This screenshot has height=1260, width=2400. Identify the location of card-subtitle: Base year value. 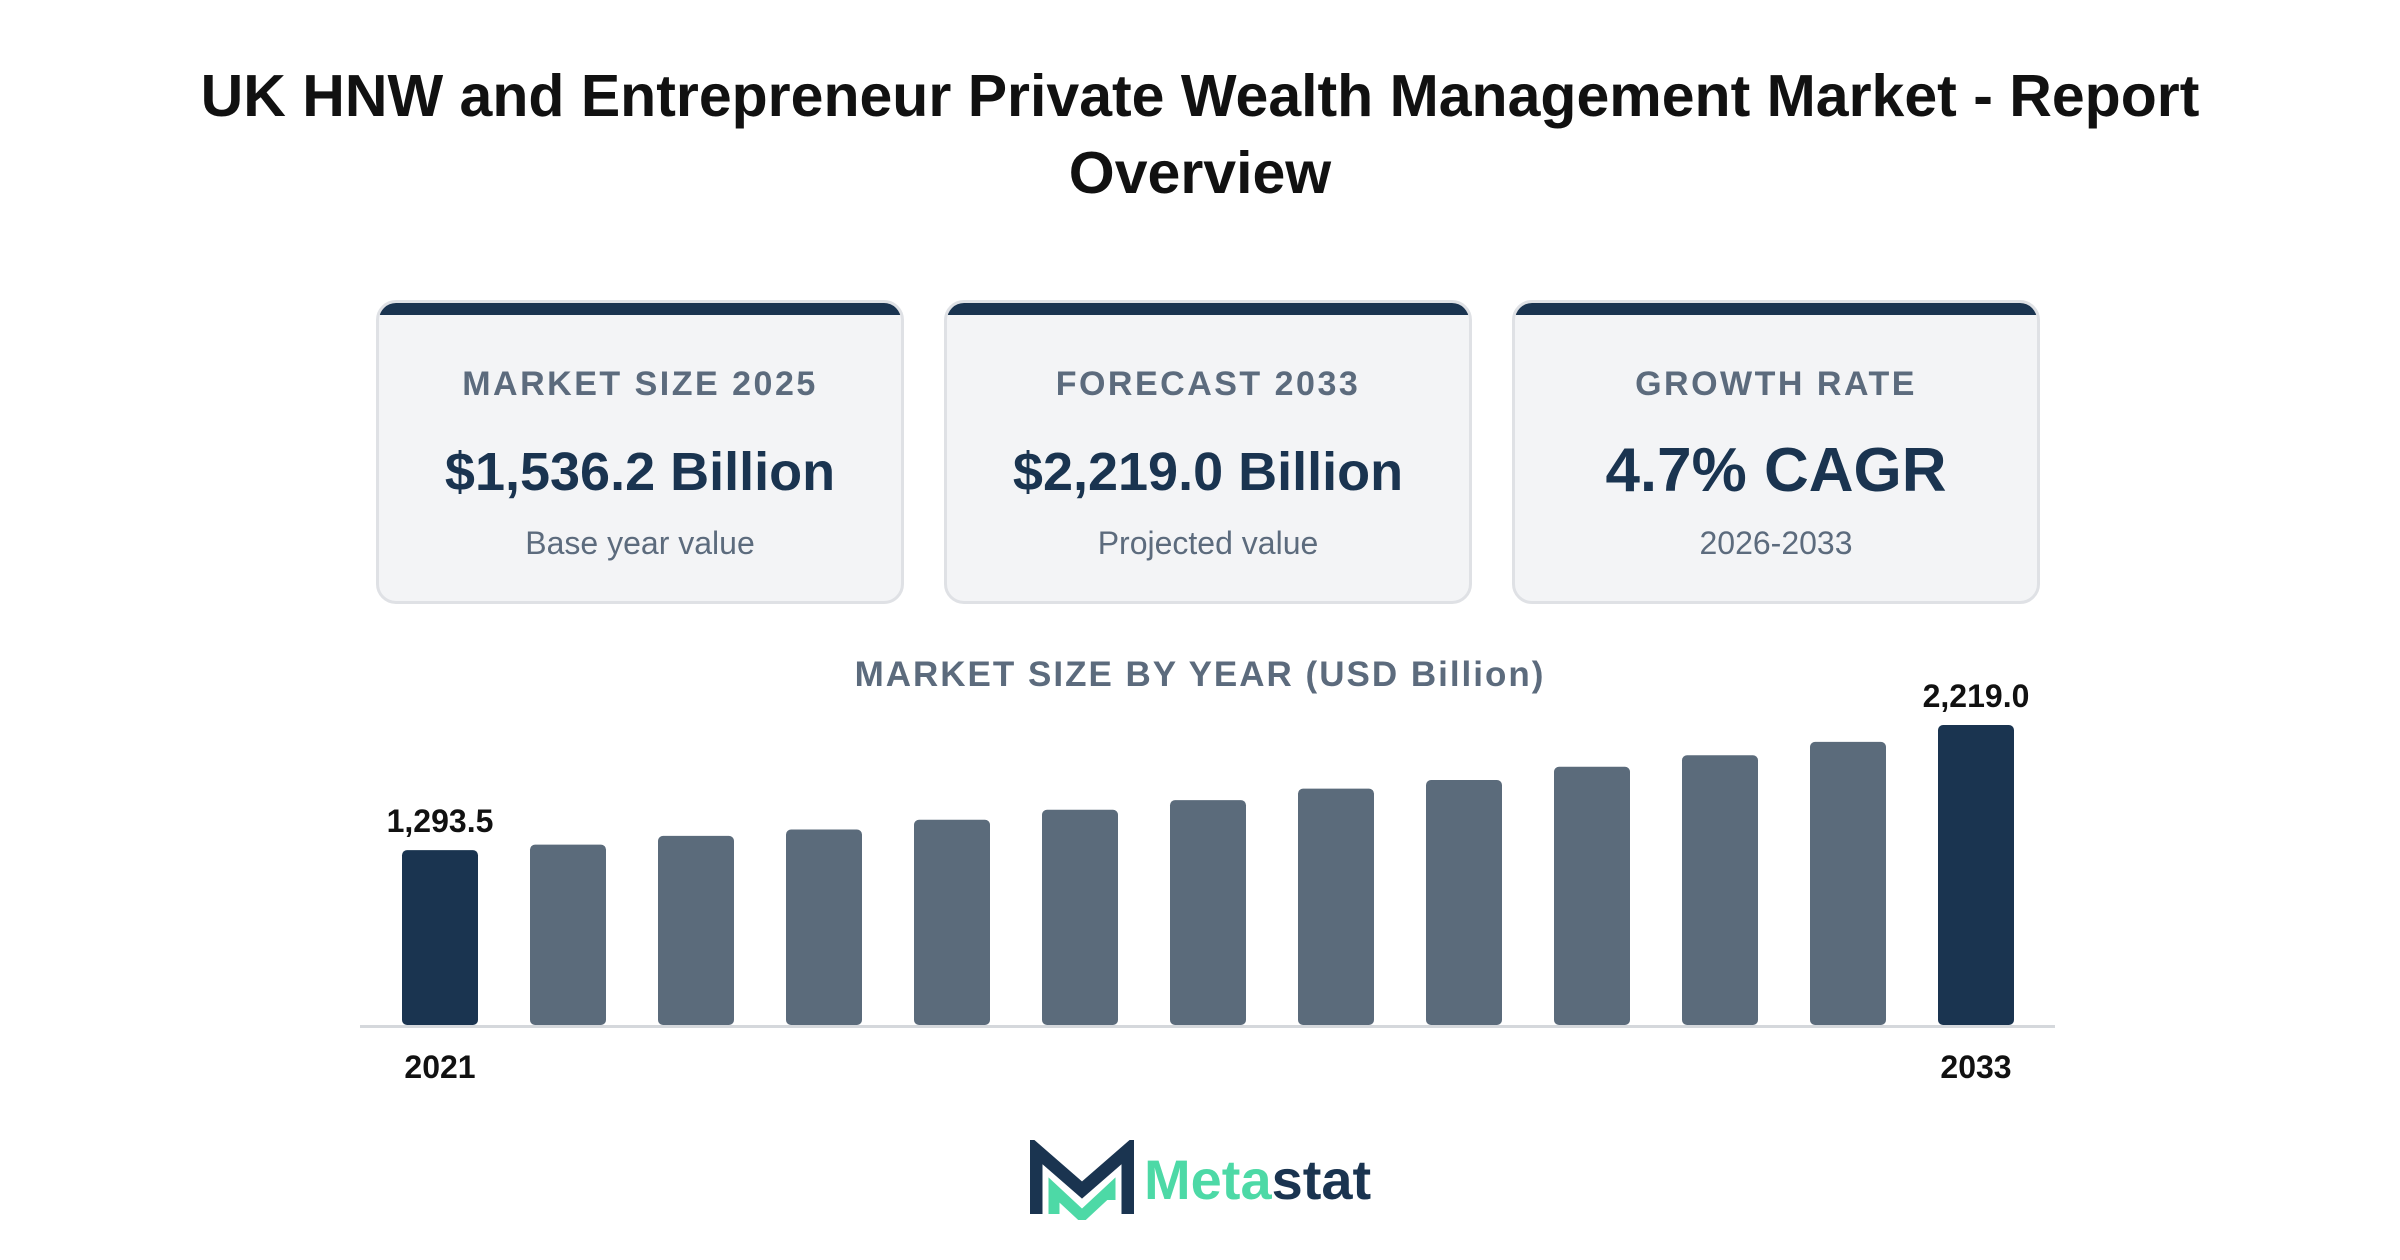
(640, 543).